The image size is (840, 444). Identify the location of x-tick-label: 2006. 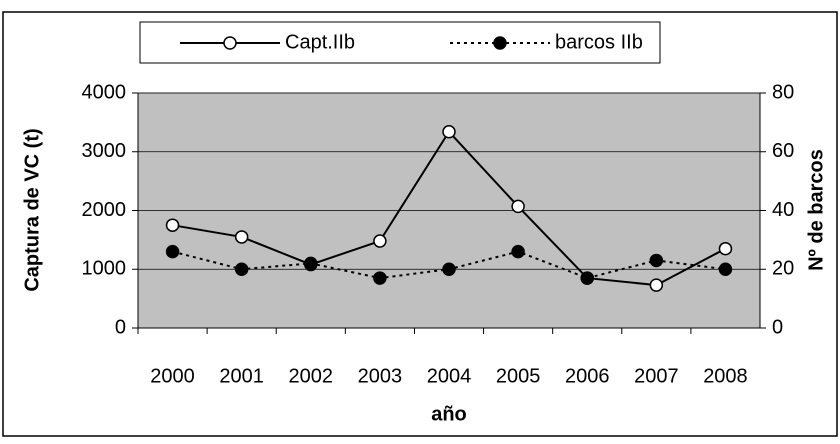
(587, 376).